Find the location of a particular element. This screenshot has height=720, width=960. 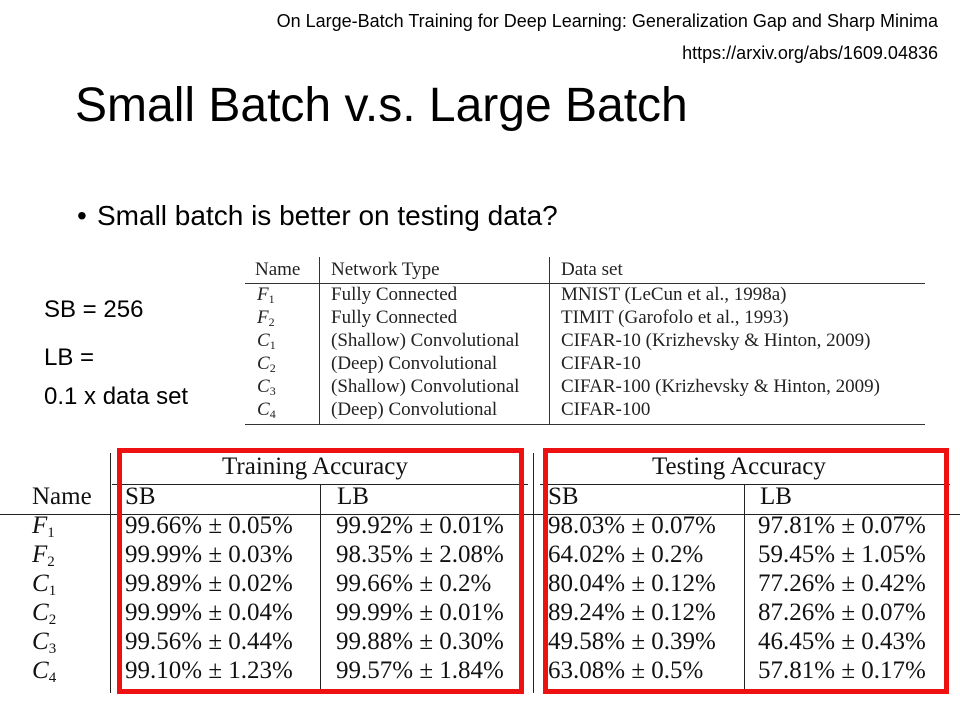

train-lb-cell: 98.35% ± 2.08% is located at coordinates (420, 554).